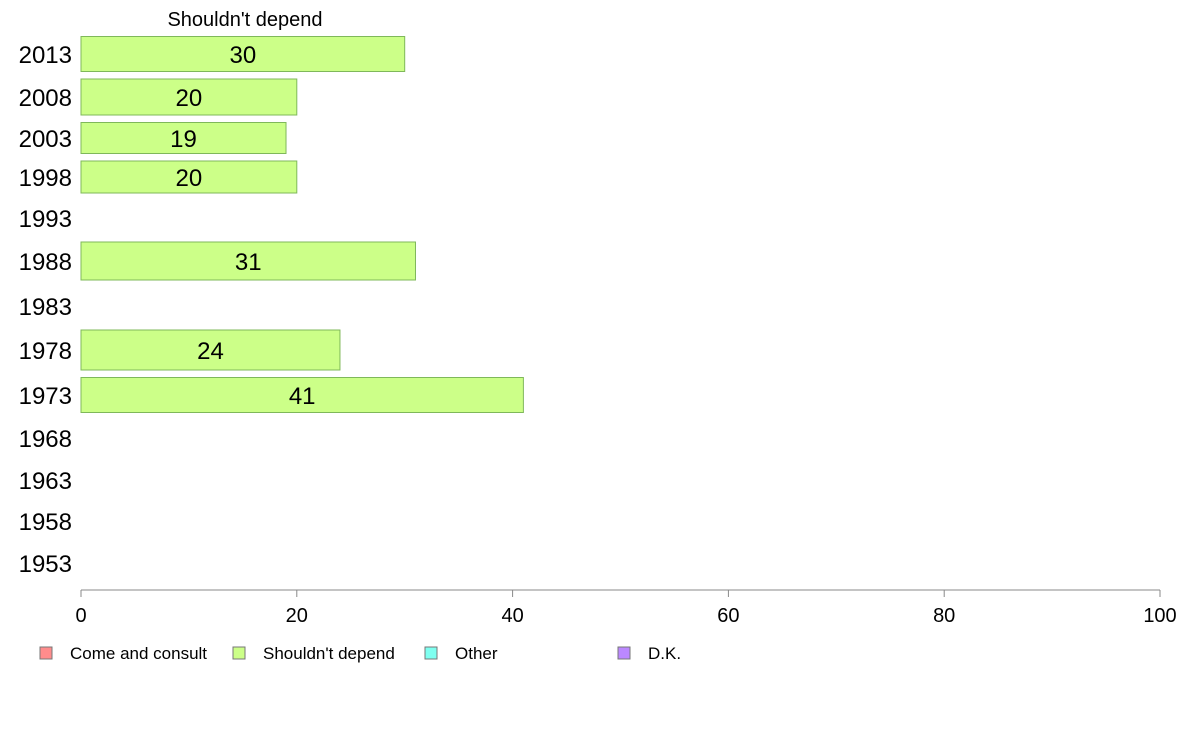 The height and width of the screenshot is (736, 1188). Describe the element at coordinates (944, 616) in the screenshot. I see `x-tick-label-80: 80` at that location.